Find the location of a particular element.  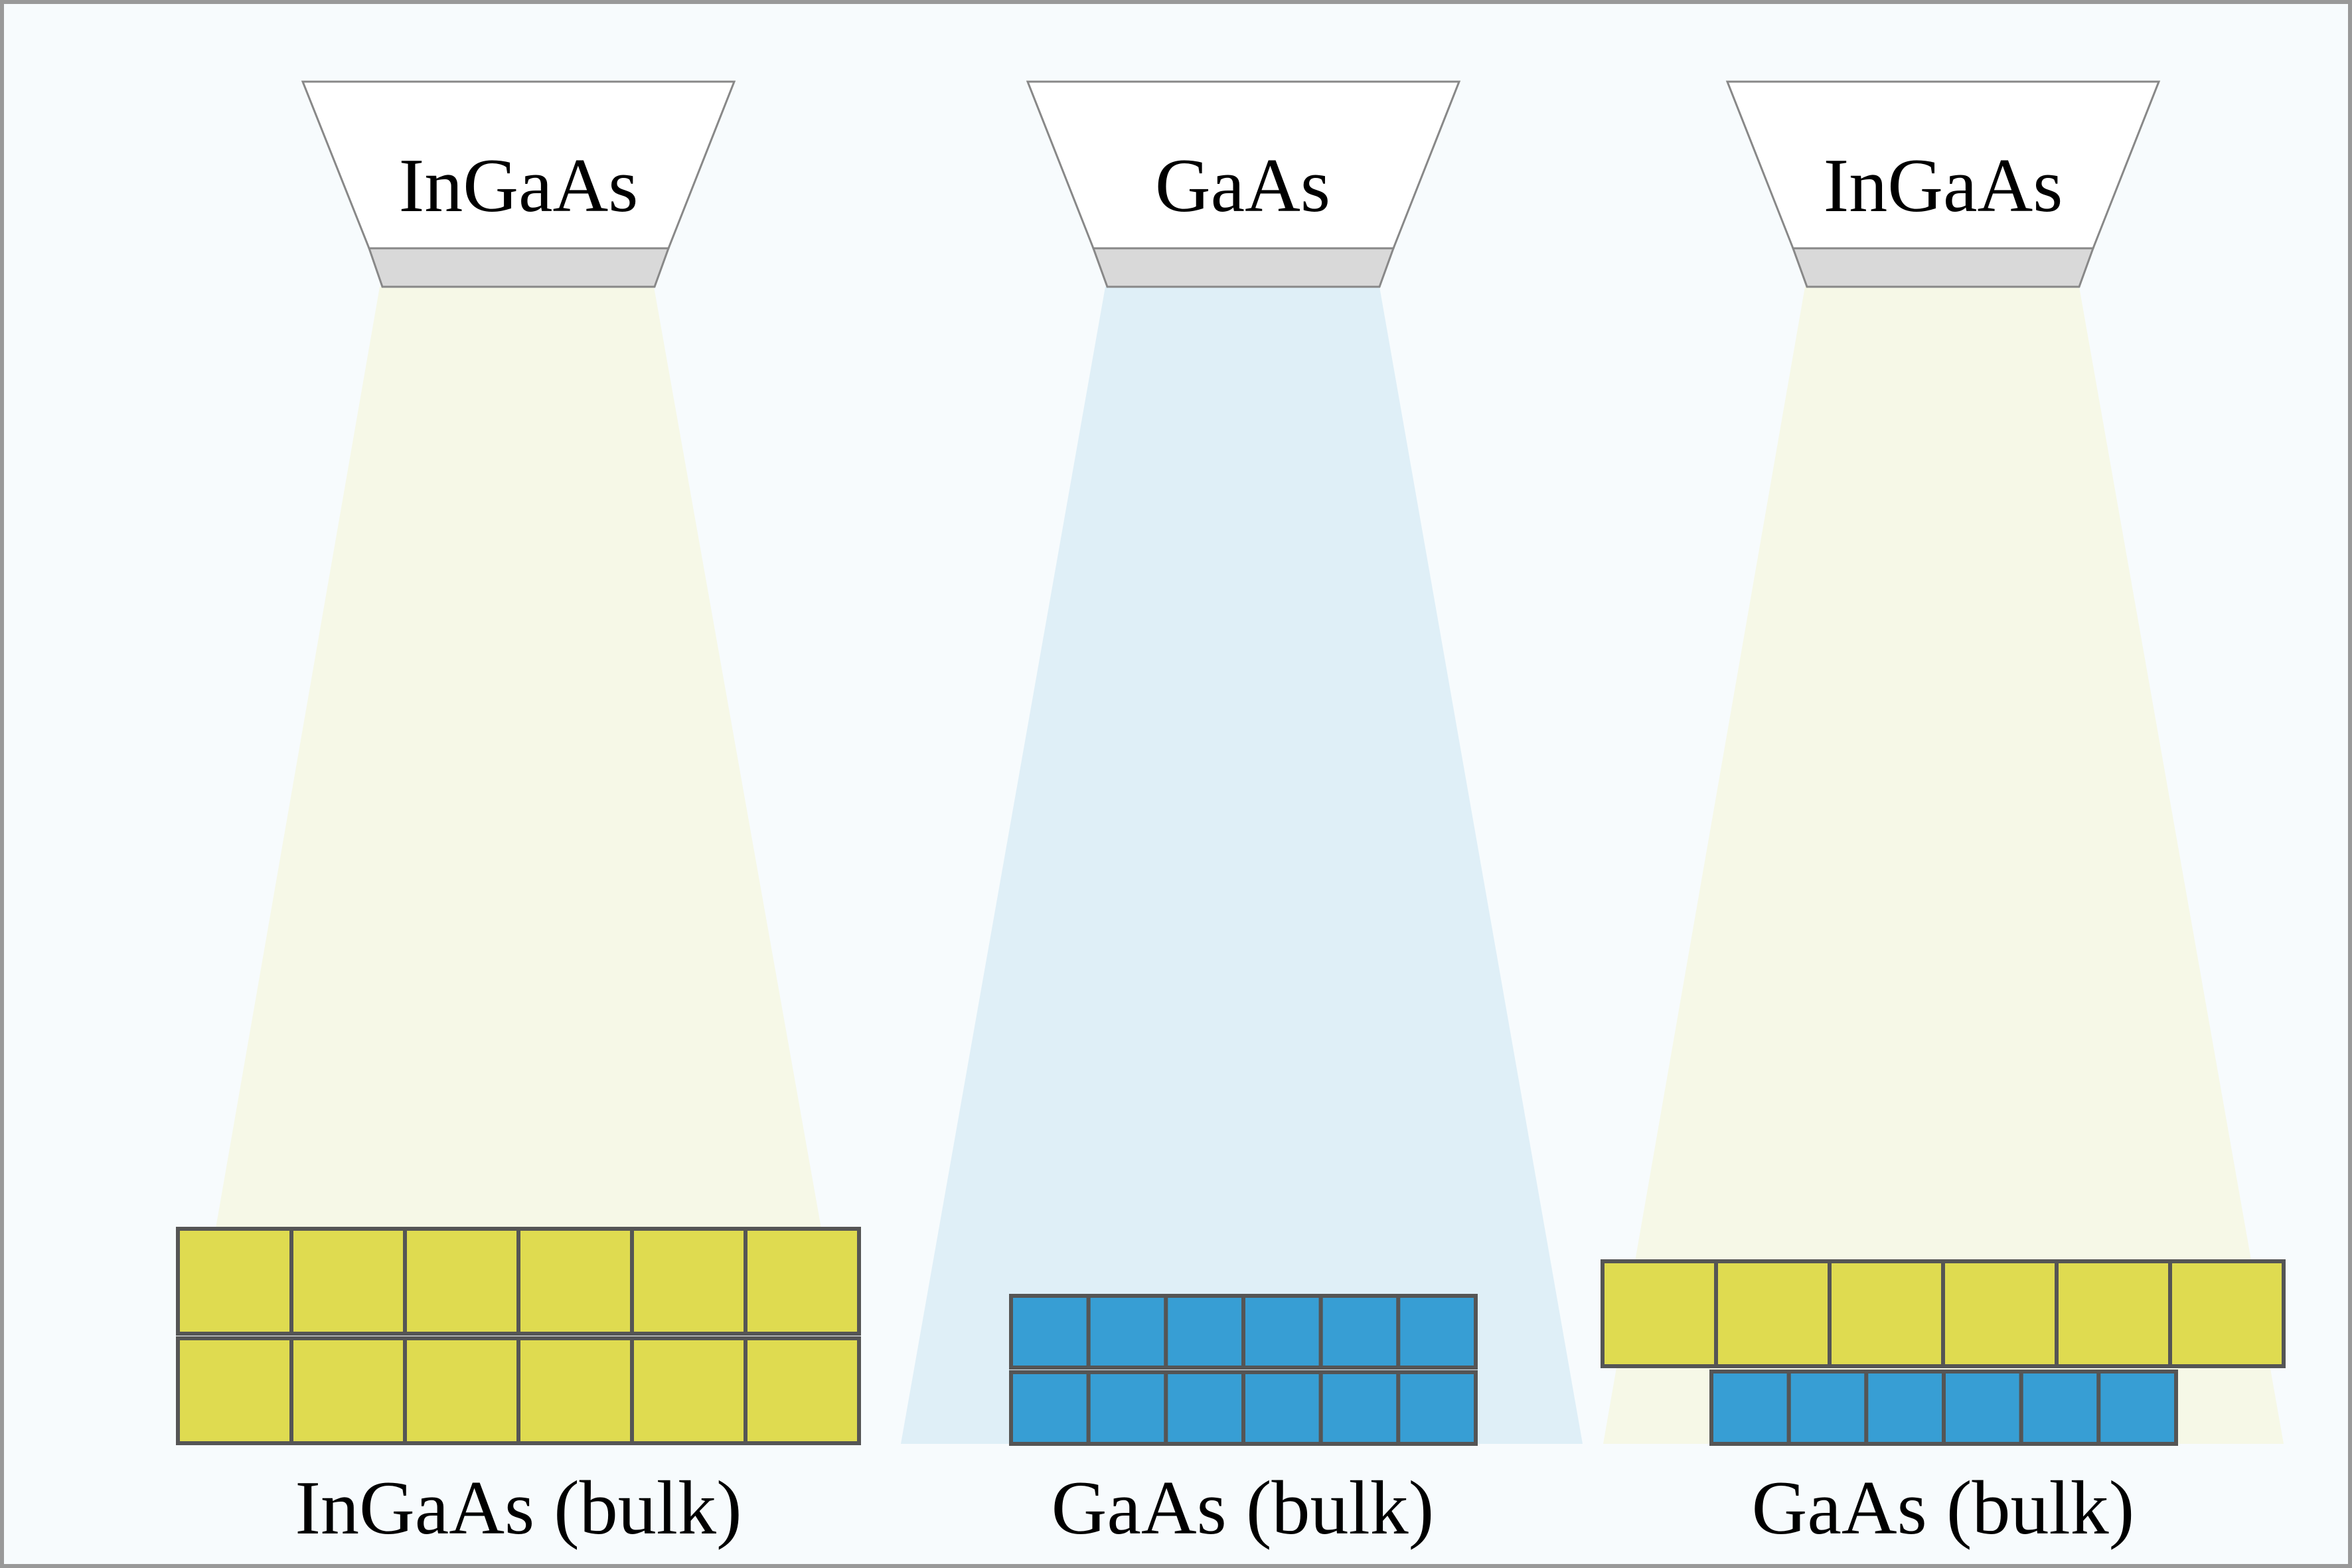

substrate-label: InGaAs (bulk) is located at coordinates (518, 1508).